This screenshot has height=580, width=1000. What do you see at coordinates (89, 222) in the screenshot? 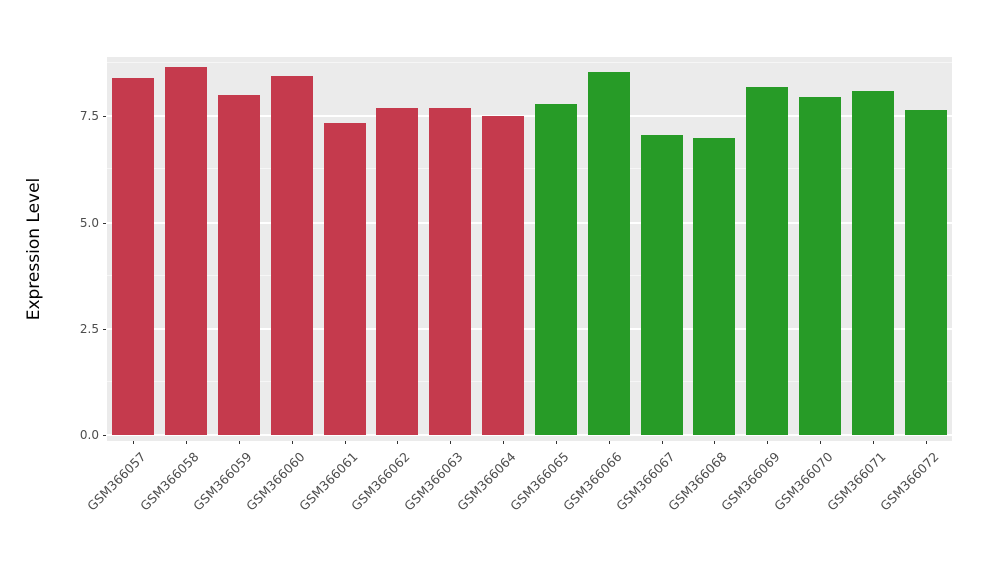
I see `y-tick-label: 5.0` at bounding box center [89, 222].